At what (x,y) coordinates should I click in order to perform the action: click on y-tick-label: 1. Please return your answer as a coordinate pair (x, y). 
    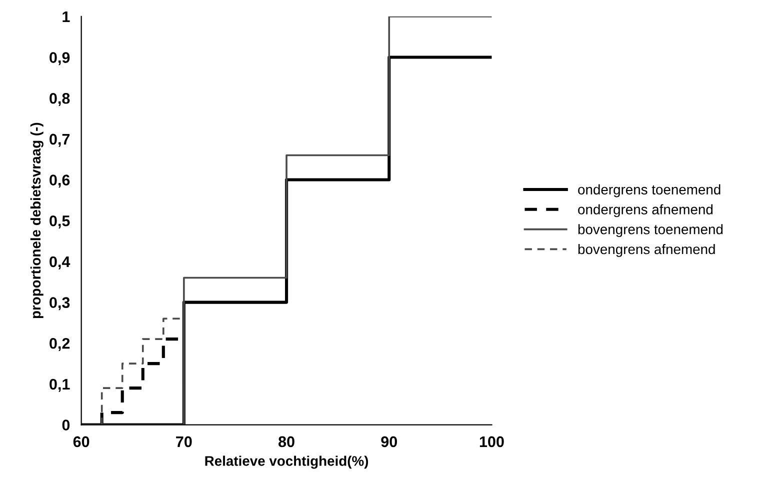
    Looking at the image, I should click on (66, 16).